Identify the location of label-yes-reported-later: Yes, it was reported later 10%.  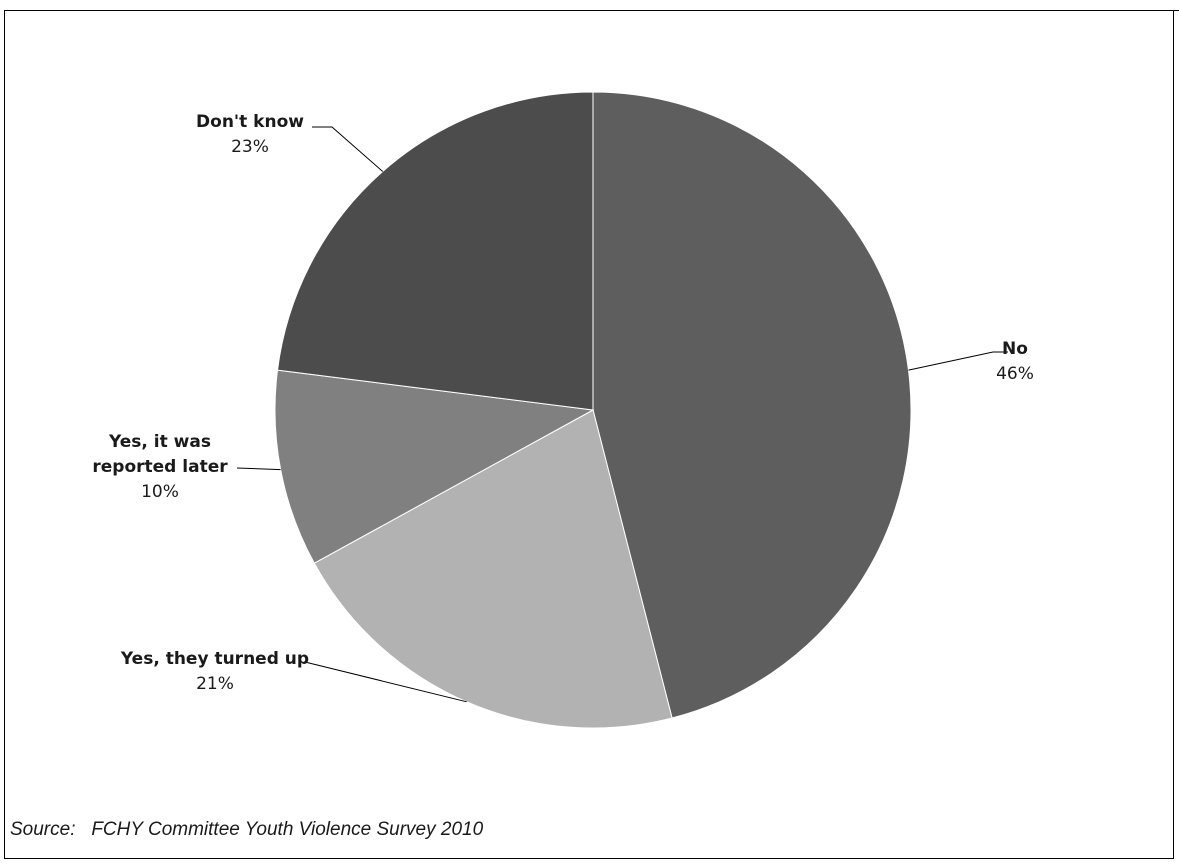
(160, 467).